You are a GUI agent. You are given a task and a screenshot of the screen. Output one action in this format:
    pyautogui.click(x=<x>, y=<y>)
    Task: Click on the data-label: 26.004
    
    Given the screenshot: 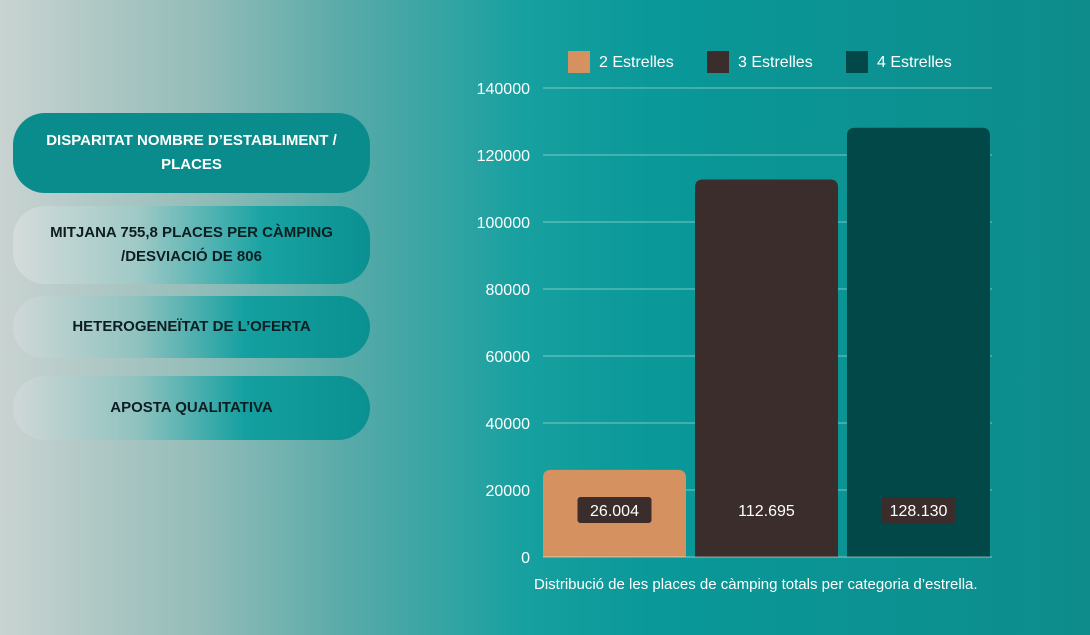 What is the action you would take?
    pyautogui.click(x=614, y=511)
    